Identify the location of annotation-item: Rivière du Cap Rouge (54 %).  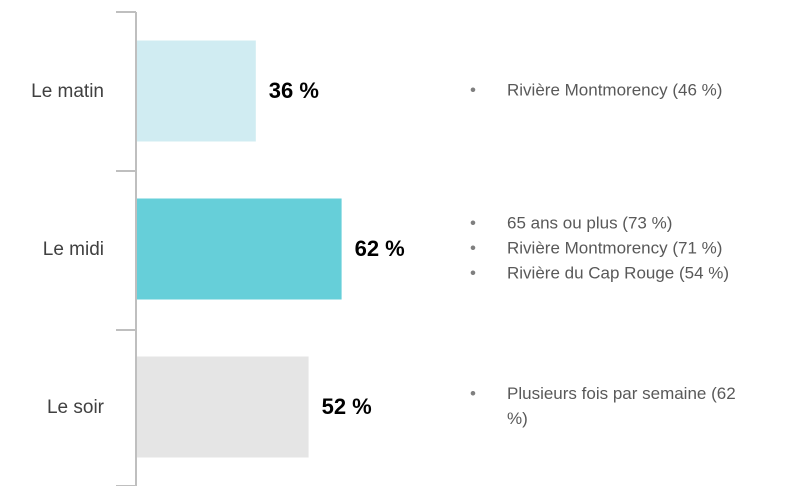
(612, 273).